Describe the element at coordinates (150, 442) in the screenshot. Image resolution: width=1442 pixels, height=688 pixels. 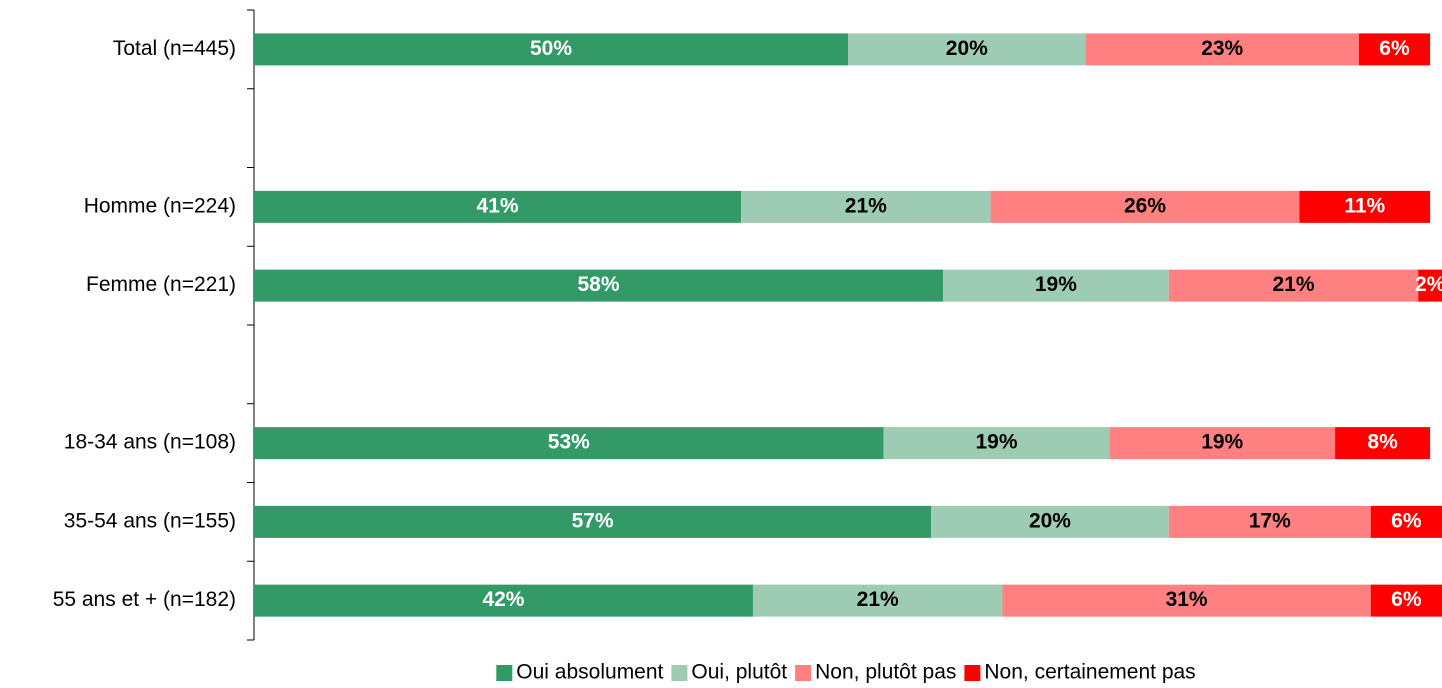
I see `y-tick-label: 18-34 ans (n=108)` at that location.